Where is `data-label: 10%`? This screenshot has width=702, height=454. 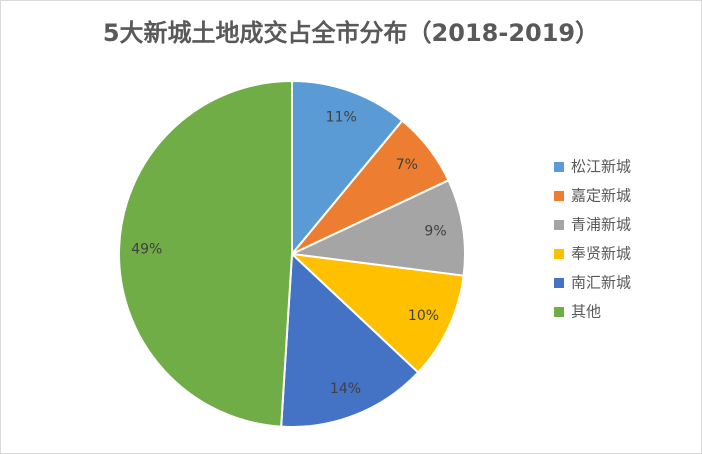
data-label: 10% is located at coordinates (423, 316).